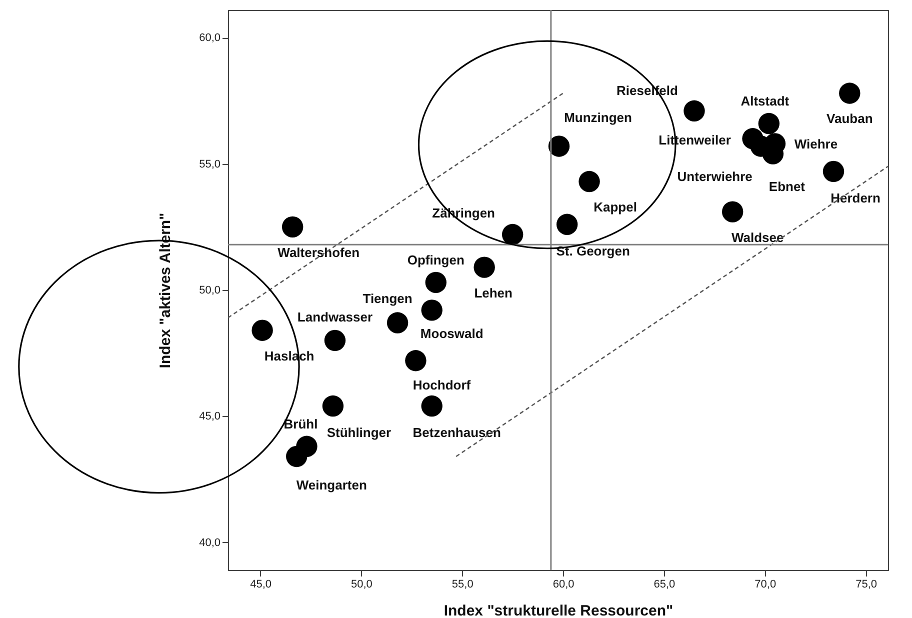 This screenshot has height=618, width=912. What do you see at coordinates (435, 260) in the screenshot?
I see `series-label: Opfingen` at bounding box center [435, 260].